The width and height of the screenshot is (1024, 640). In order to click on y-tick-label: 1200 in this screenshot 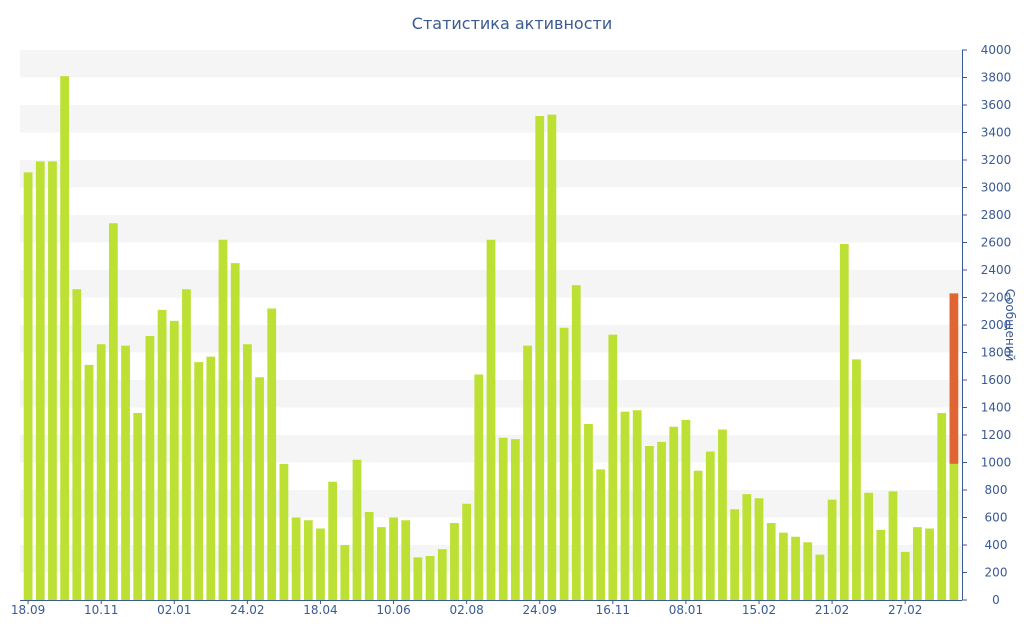, I will do `click(996, 435)`.